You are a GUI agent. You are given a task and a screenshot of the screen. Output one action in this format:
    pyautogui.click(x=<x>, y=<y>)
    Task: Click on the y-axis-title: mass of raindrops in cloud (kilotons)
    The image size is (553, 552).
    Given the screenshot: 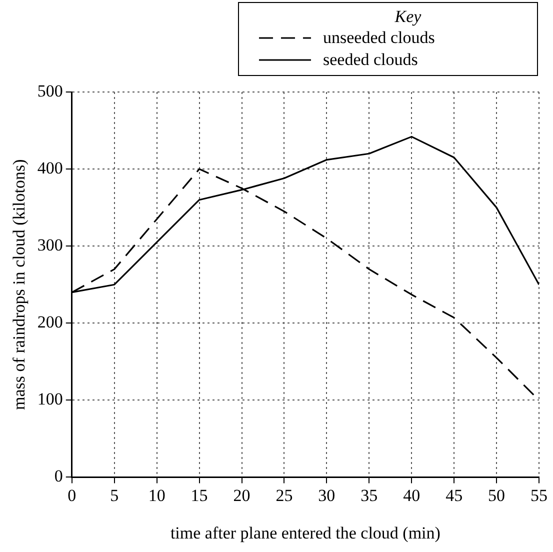 What is the action you would take?
    pyautogui.click(x=19, y=284)
    